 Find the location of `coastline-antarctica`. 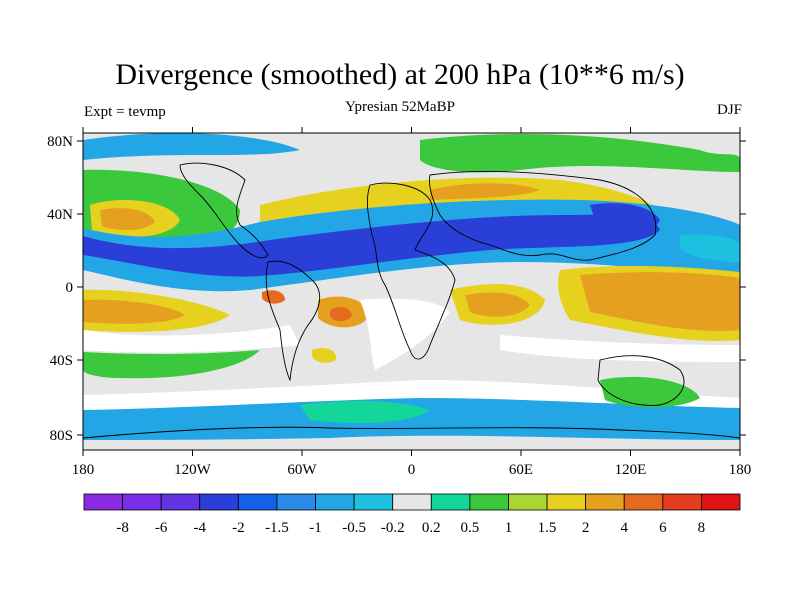

coastline-antarctica is located at coordinates (411, 432).